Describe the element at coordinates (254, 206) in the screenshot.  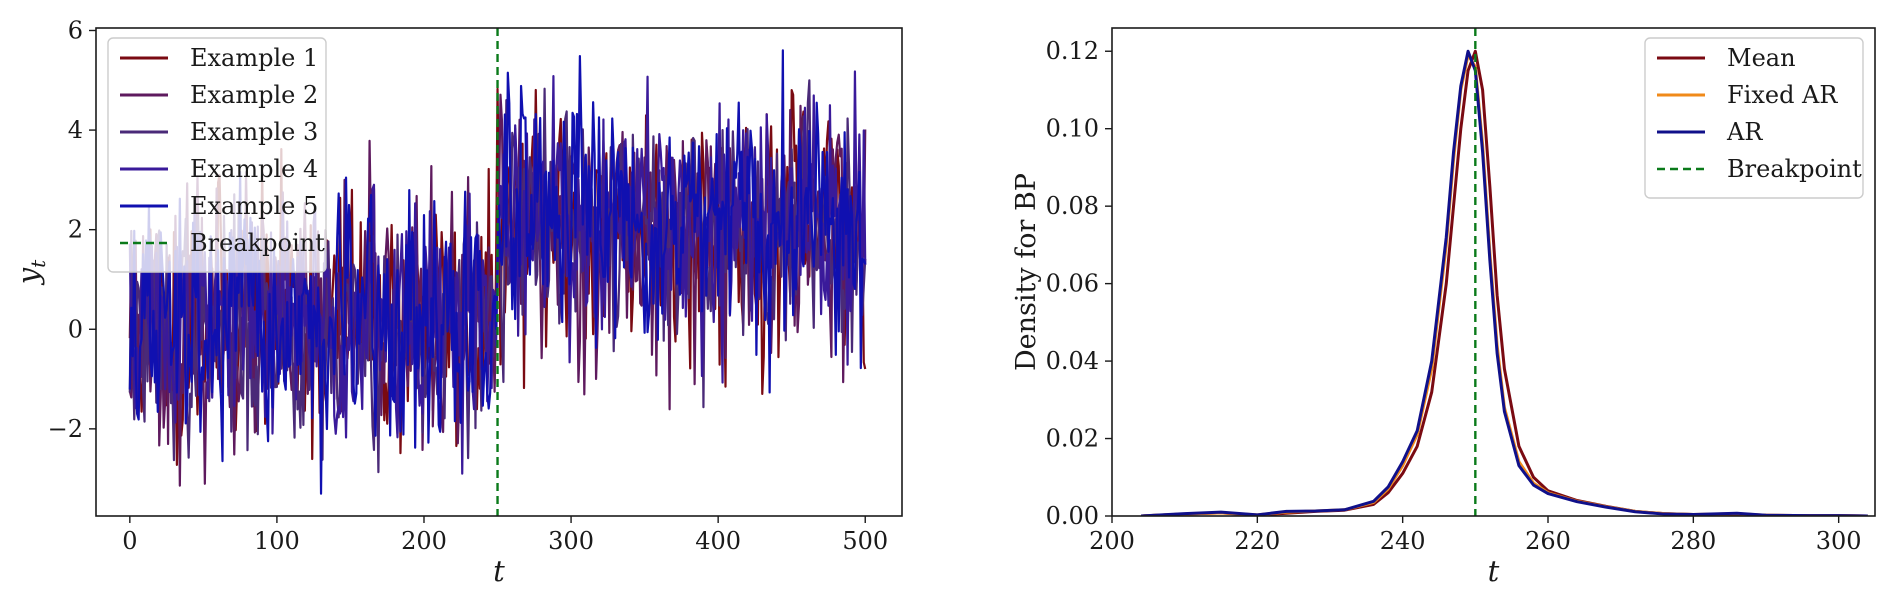
I see `legend-label: Example 5` at that location.